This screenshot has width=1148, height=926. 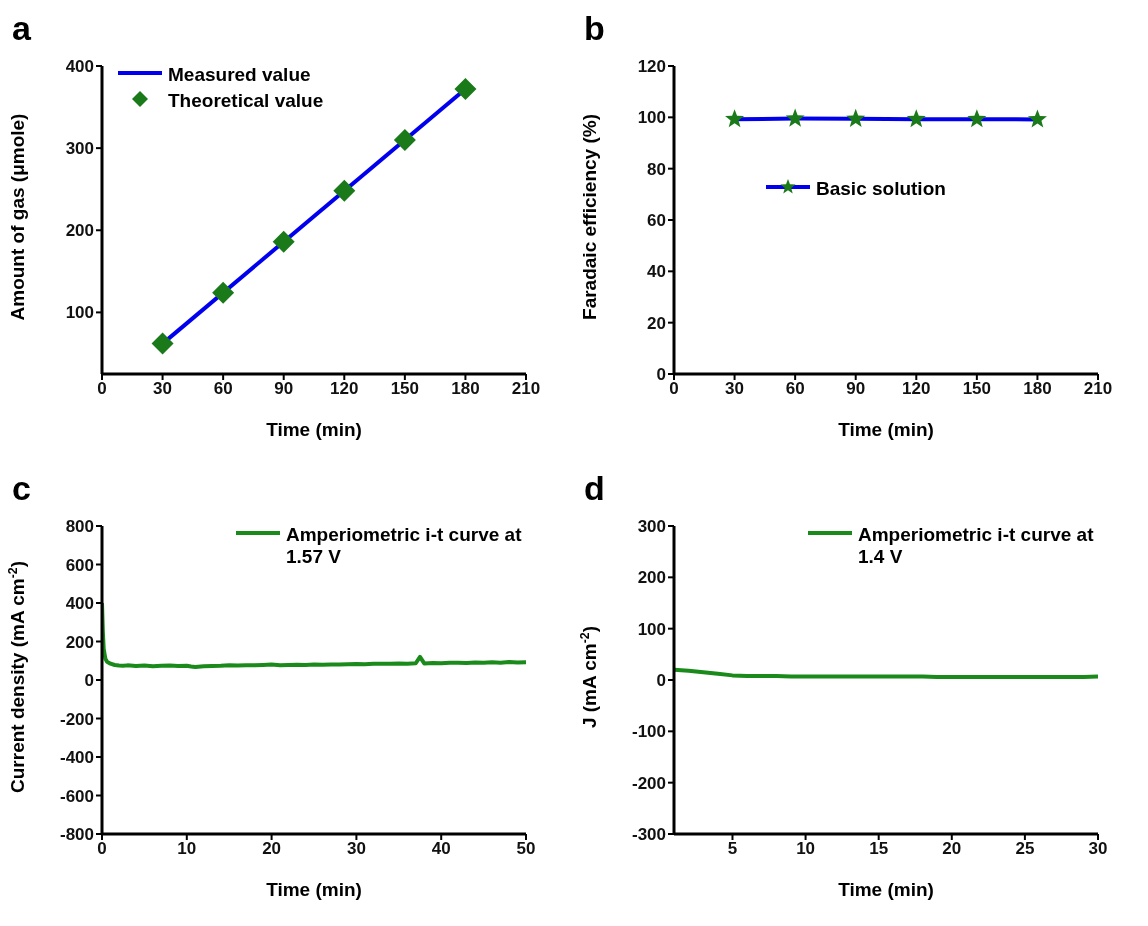 What do you see at coordinates (879, 849) in the screenshot?
I see `x-tick-label: 15` at bounding box center [879, 849].